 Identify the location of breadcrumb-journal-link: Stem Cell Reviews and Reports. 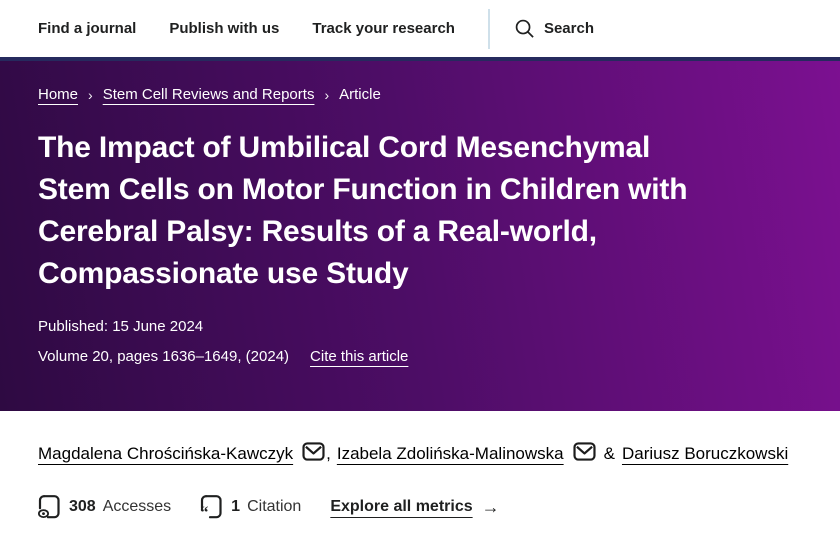
(208, 94).